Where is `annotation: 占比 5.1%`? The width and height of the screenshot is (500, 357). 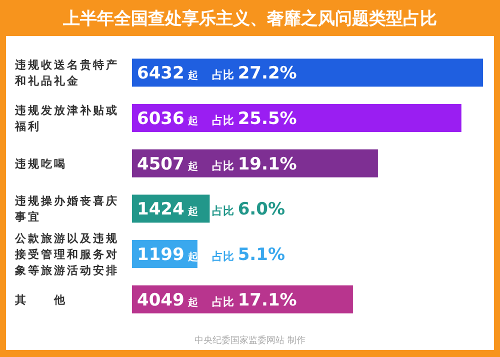
annotation: 占比 5.1% is located at coordinates (248, 255).